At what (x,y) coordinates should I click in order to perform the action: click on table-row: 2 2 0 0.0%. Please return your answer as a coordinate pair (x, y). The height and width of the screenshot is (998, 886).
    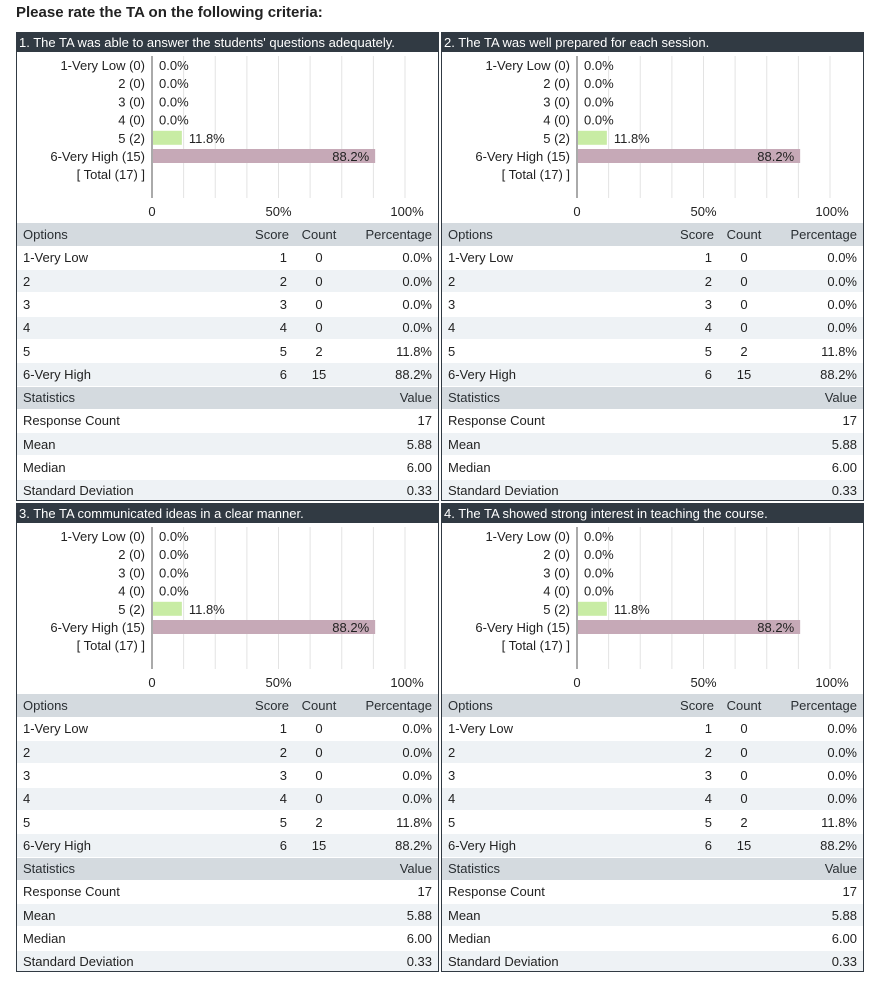
    Looking at the image, I should click on (227, 281).